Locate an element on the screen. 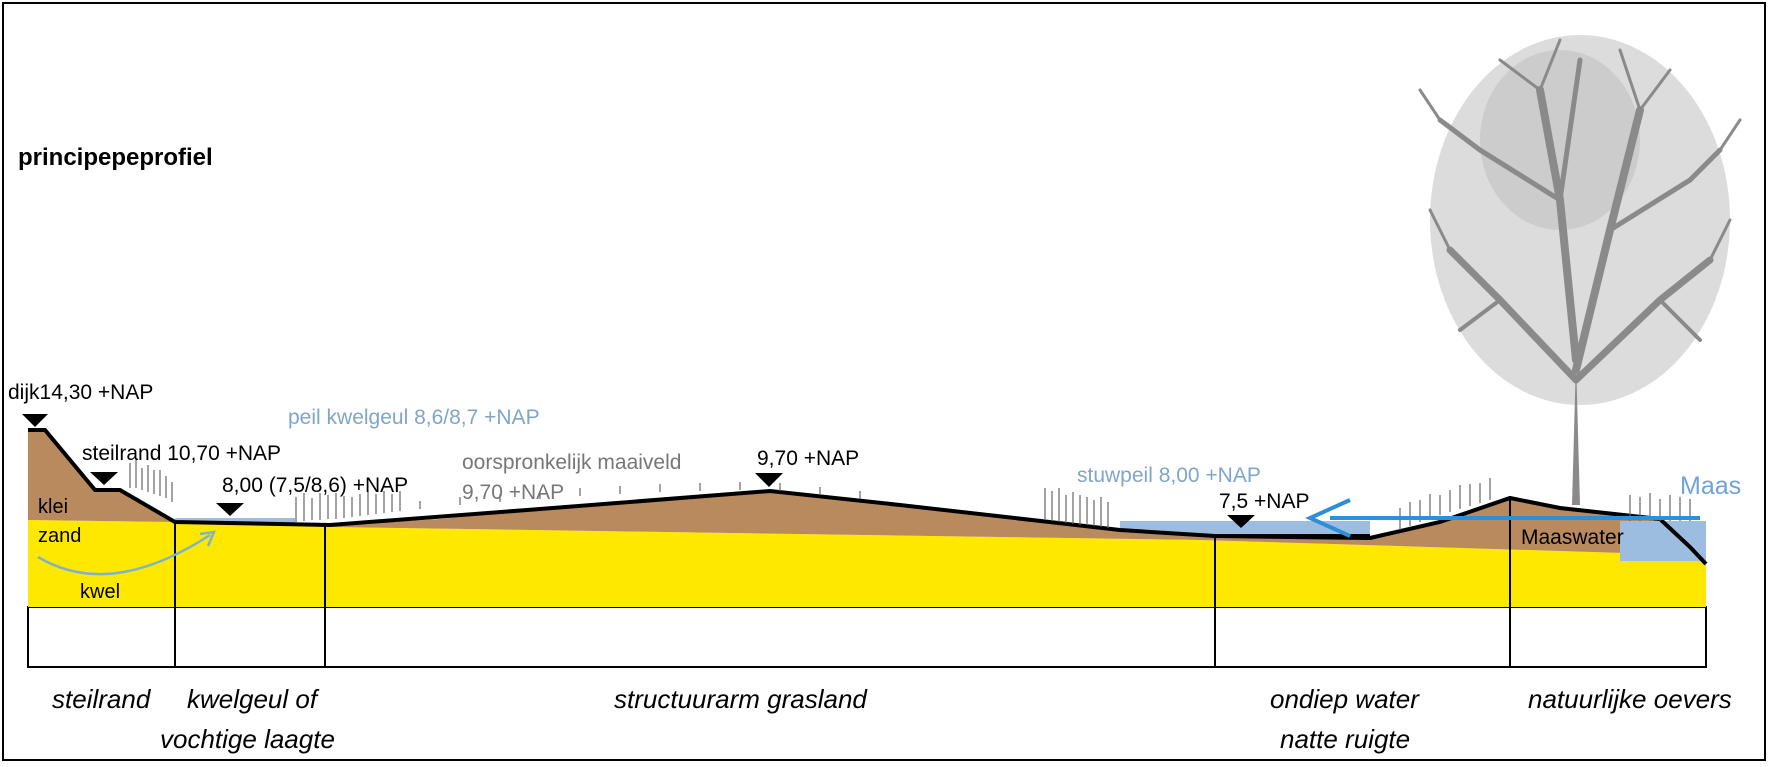  kwelgeul-water is located at coordinates (235, 521).